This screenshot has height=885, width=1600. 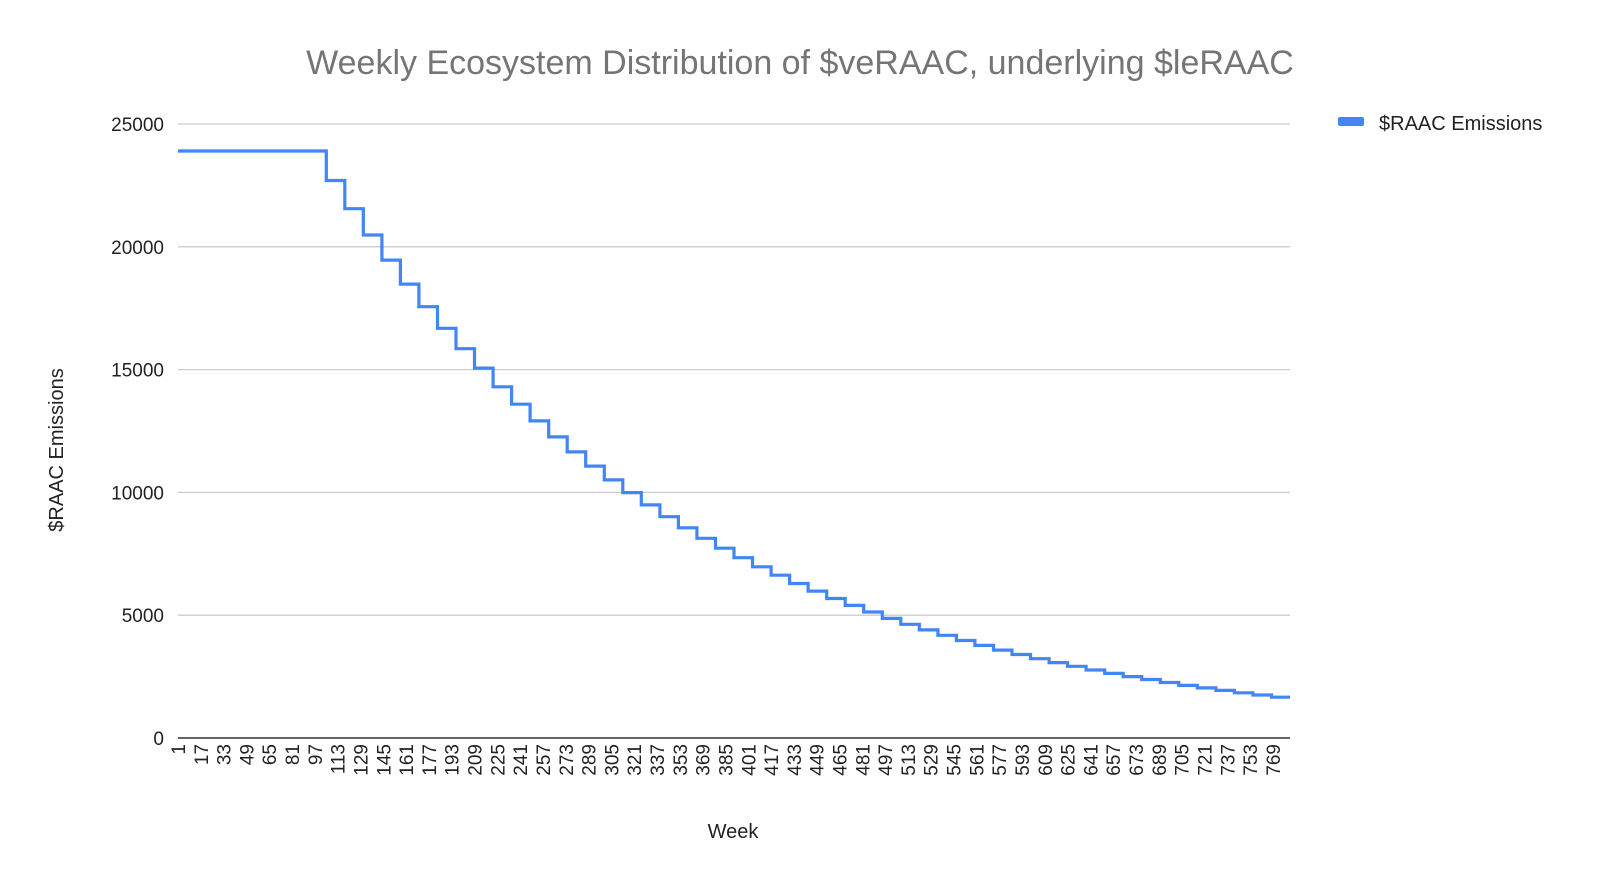 I want to click on x-tick-label: 257, so click(x=544, y=760).